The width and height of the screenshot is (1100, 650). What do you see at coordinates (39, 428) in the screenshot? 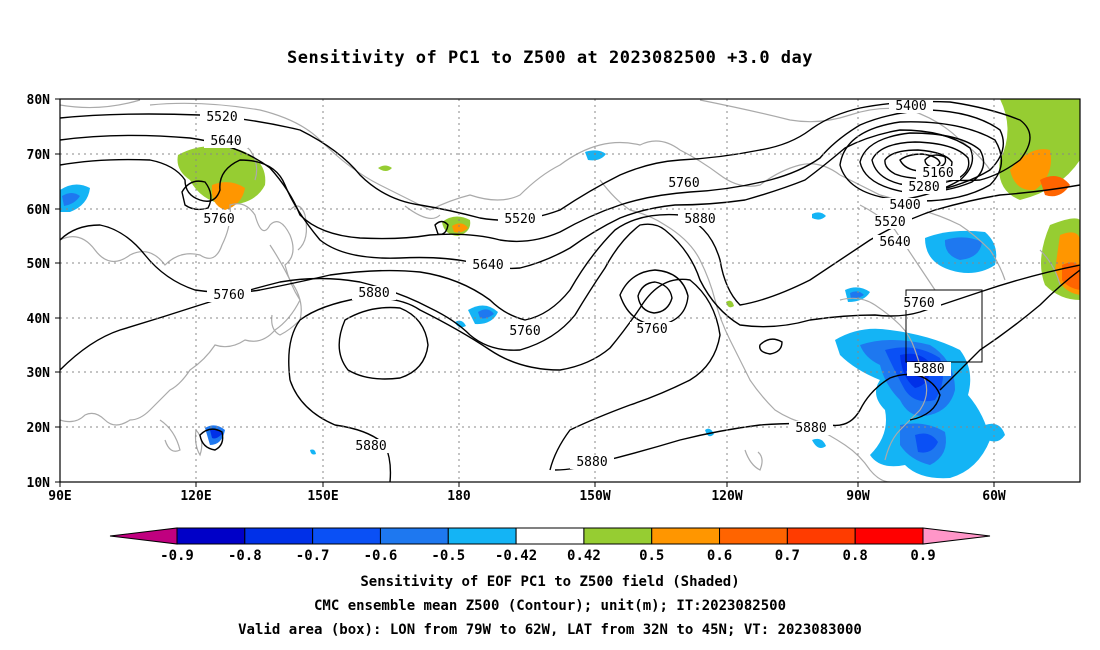
I see `lat-label: 20N` at bounding box center [39, 428].